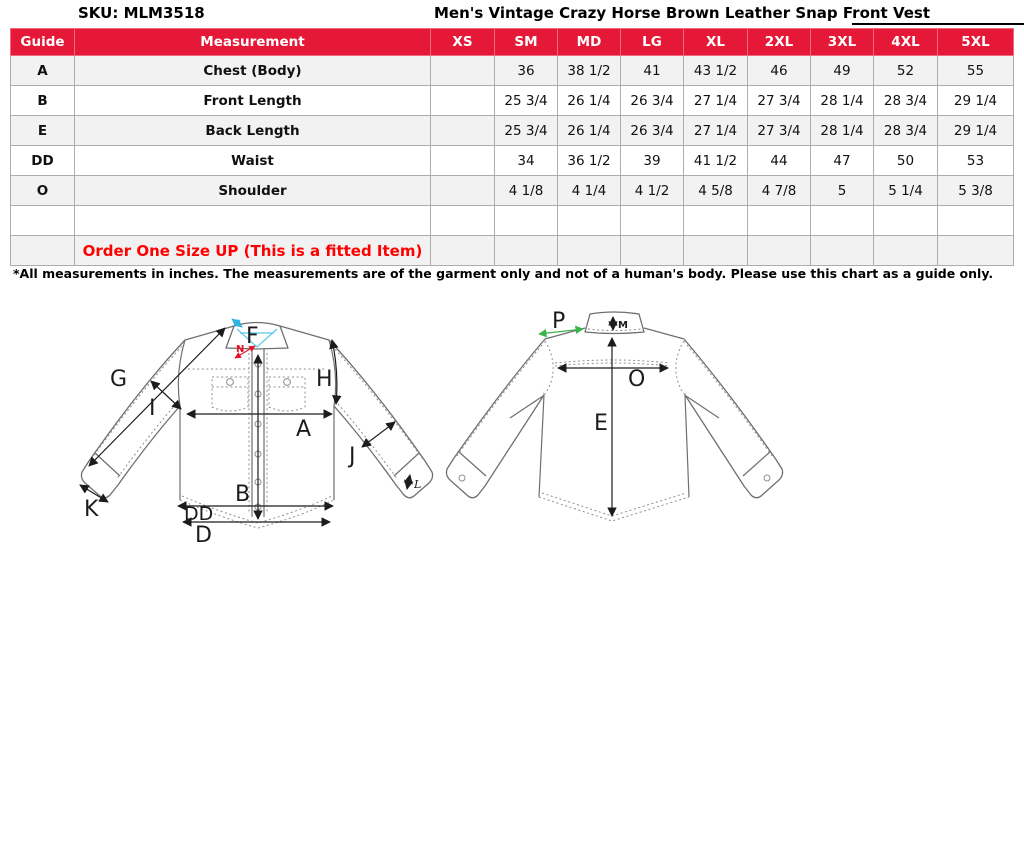  I want to click on front-label-h: H, so click(324, 379).